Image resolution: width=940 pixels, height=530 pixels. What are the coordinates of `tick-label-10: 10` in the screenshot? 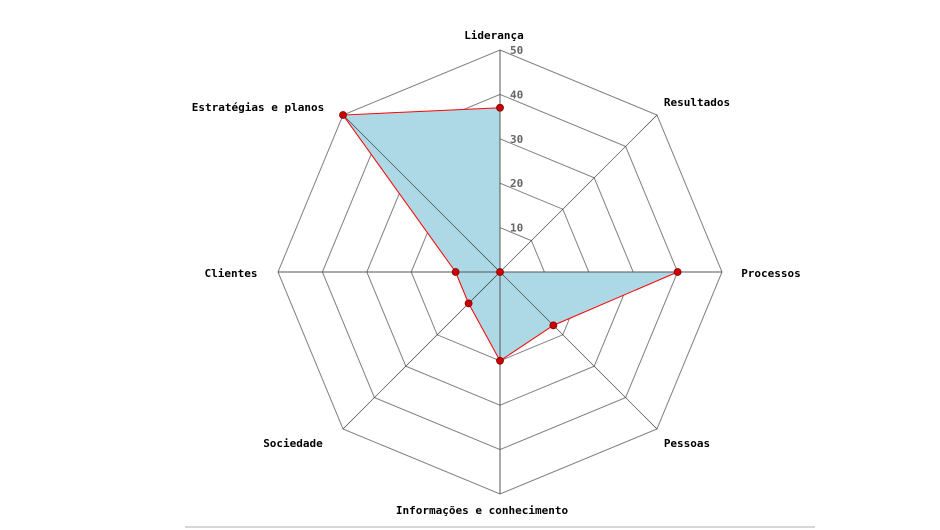 It's located at (516, 228).